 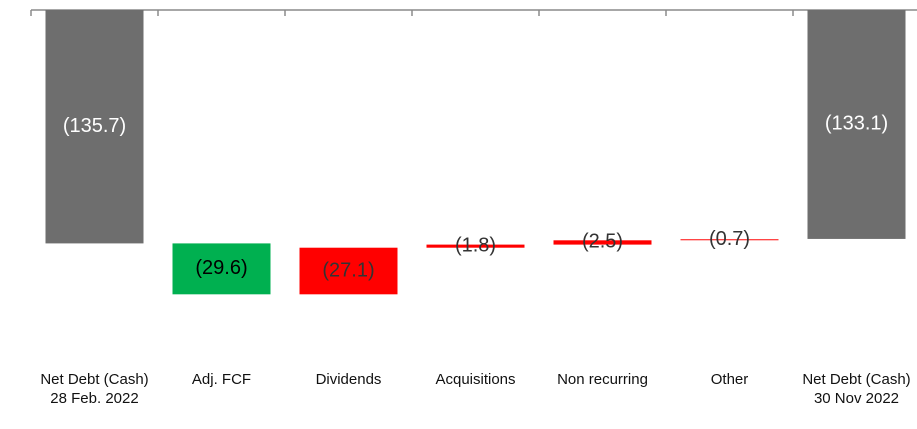 I want to click on category-label: Acquisitions, so click(x=475, y=379).